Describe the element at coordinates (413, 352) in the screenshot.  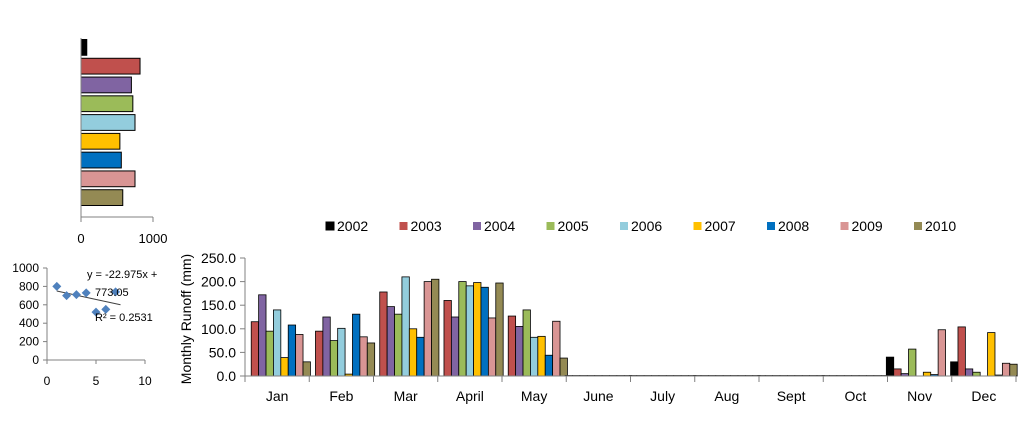
I see `bar-Mar-2007` at that location.